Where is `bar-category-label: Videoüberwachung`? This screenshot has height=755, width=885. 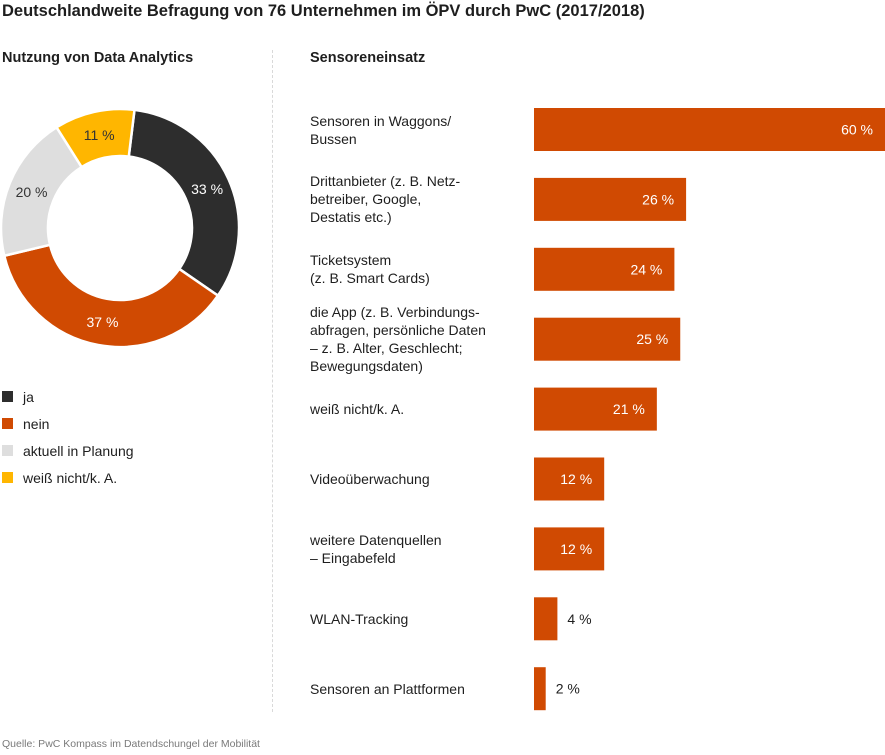
bar-category-label: Videoüberwachung is located at coordinates (370, 479).